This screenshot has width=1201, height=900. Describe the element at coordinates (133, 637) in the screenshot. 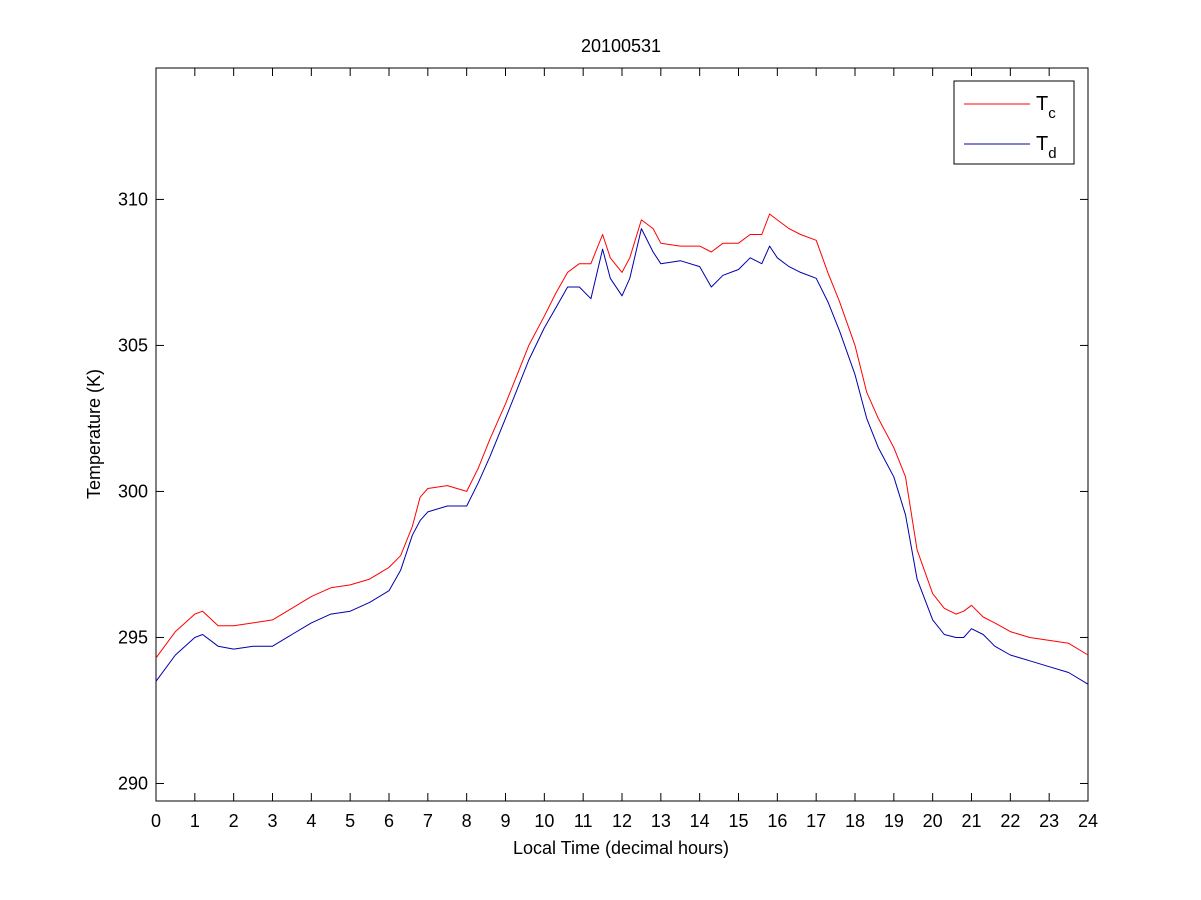

I see `y-tick-label: 295` at that location.